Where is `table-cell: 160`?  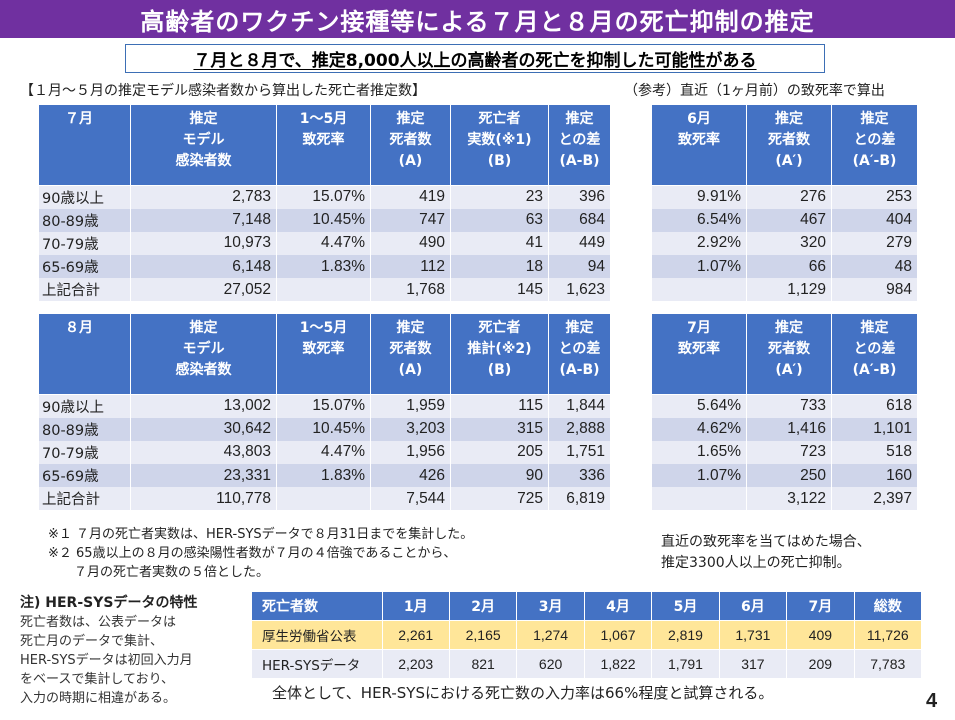 table-cell: 160 is located at coordinates (874, 476).